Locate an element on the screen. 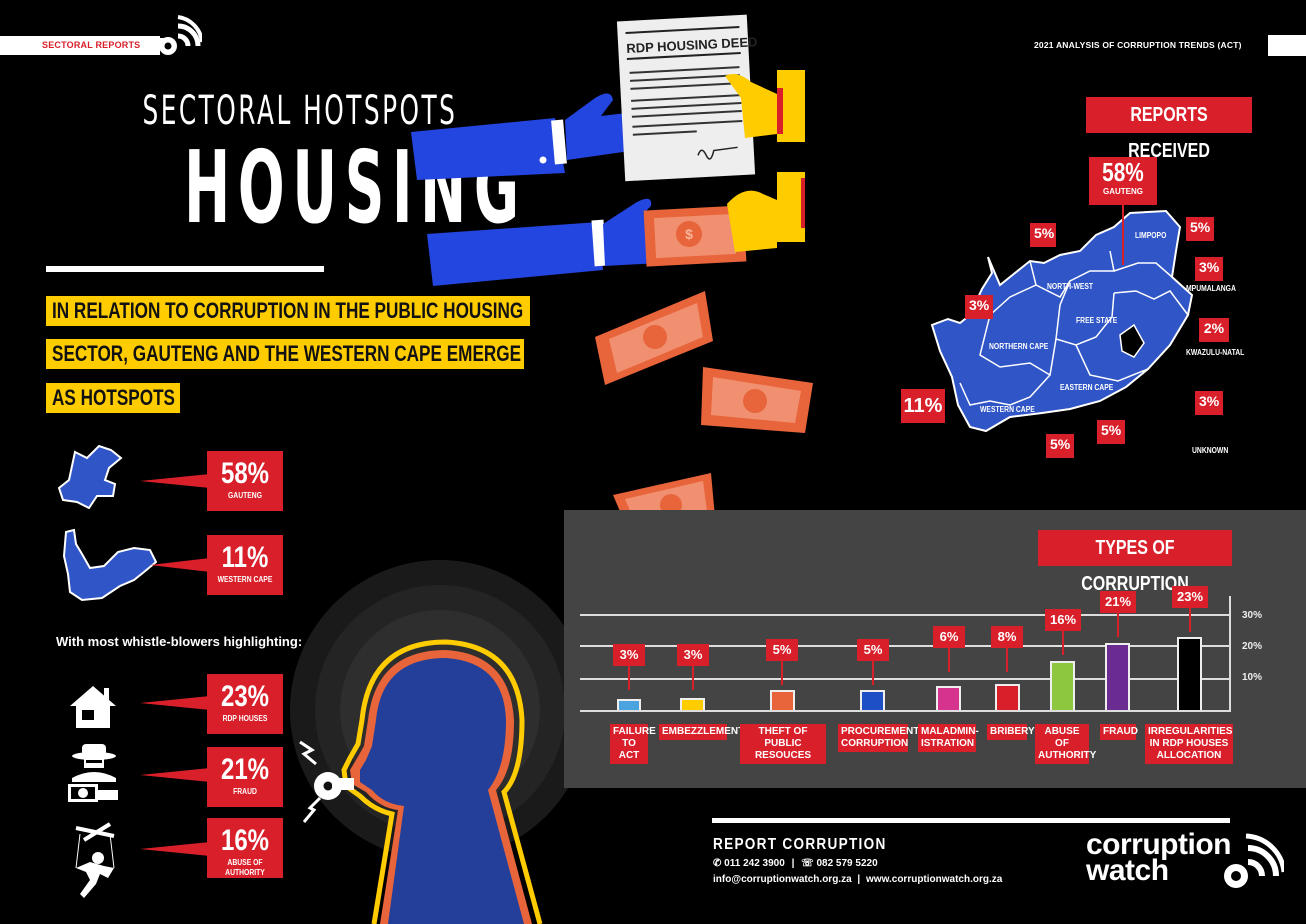 The height and width of the screenshot is (924, 1306). pointer-line is located at coordinates (1123, 235).